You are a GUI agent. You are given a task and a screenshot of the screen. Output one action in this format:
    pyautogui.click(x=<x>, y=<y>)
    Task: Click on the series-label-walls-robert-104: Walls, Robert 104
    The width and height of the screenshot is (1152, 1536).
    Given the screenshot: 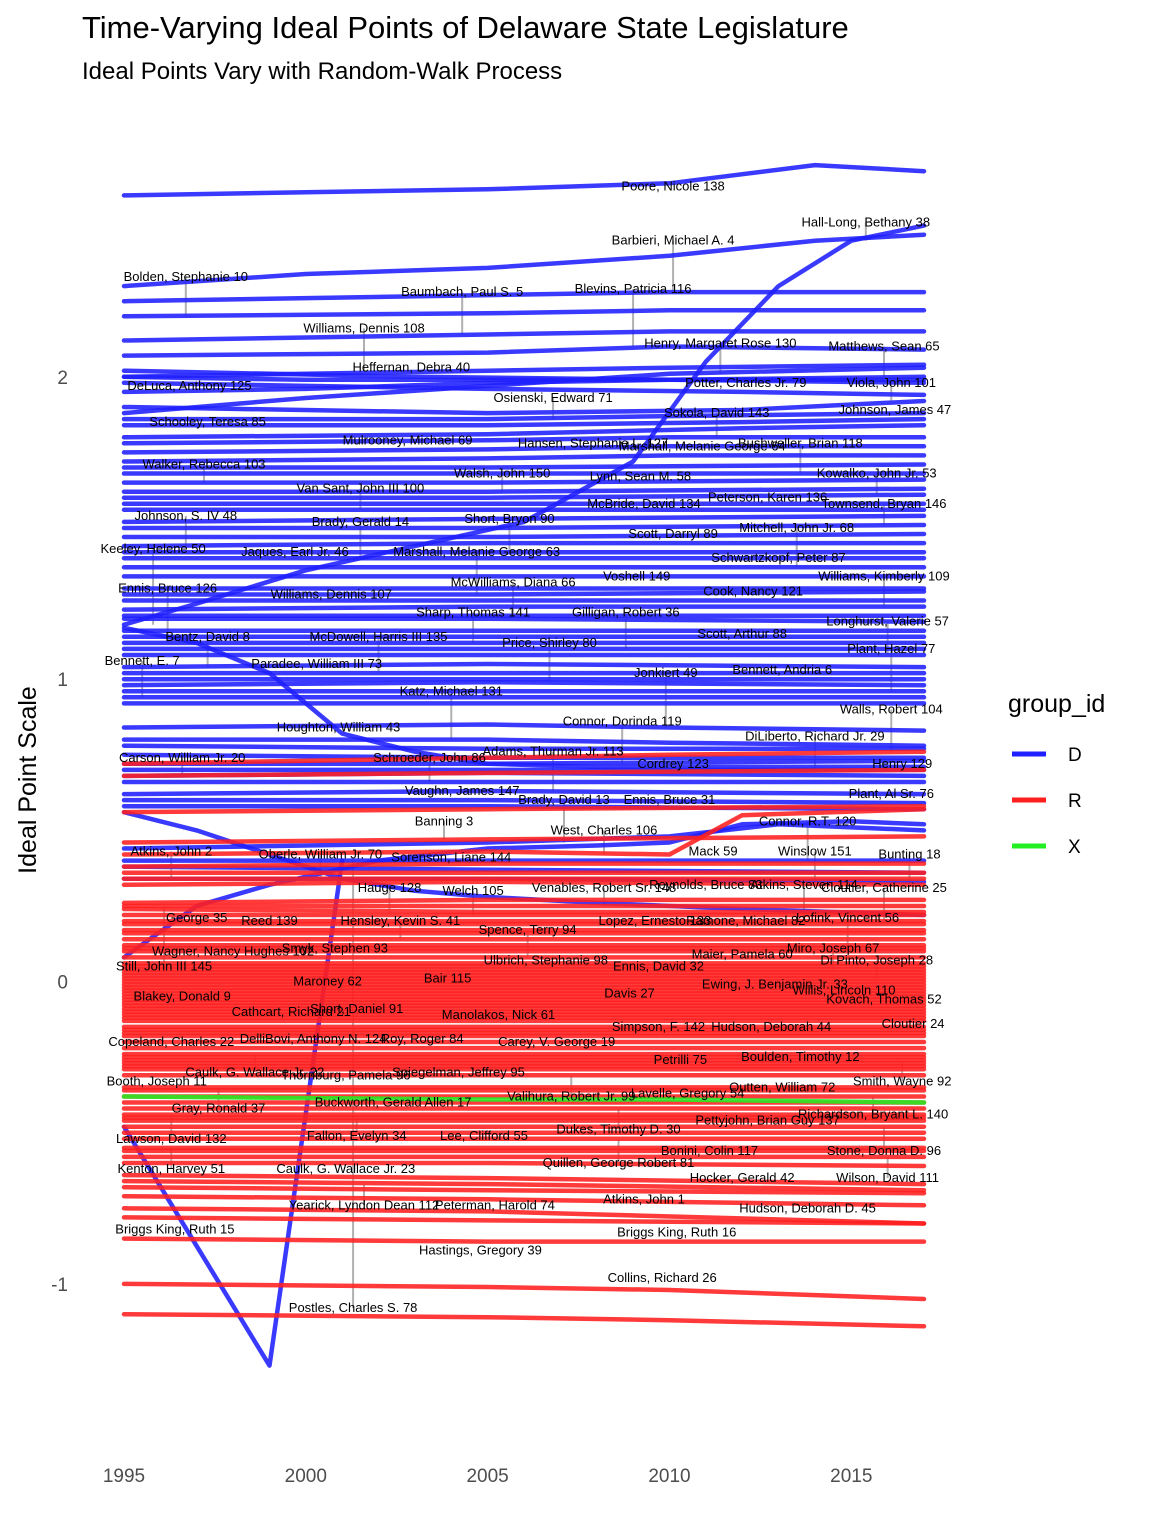 What is the action you would take?
    pyautogui.click(x=891, y=708)
    